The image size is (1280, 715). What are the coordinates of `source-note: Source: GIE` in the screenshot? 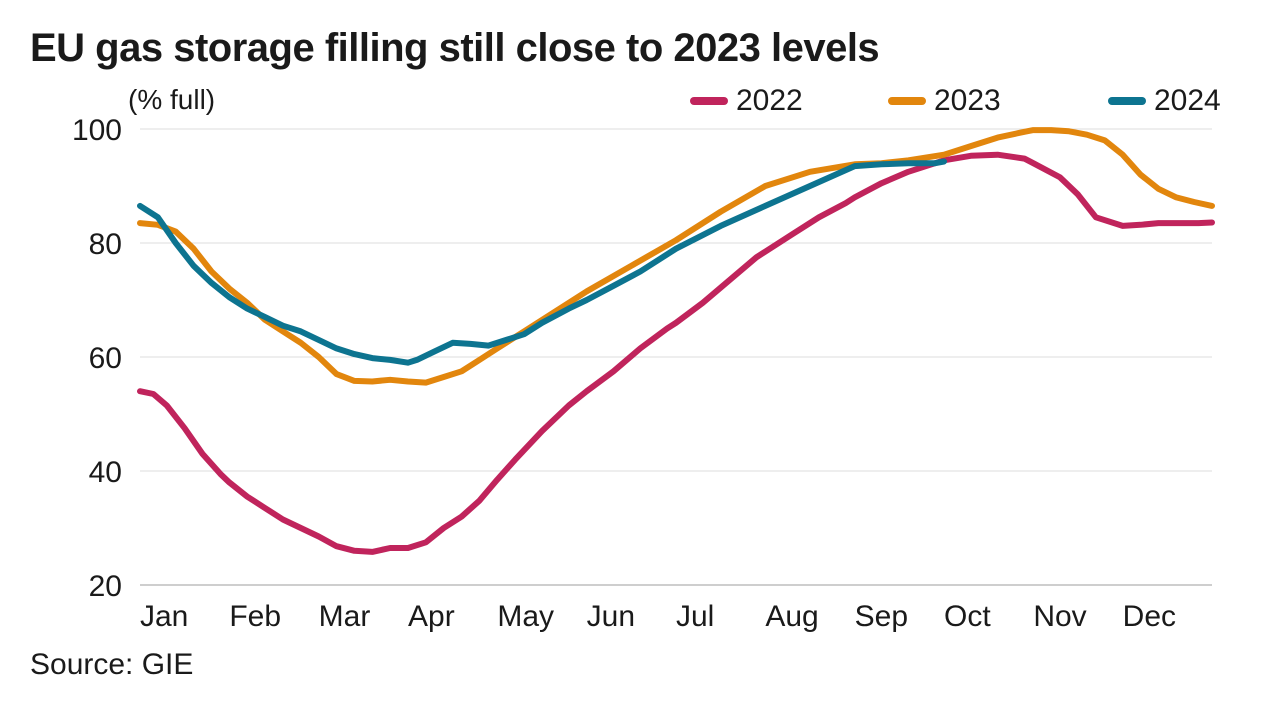 It's located at (112, 664).